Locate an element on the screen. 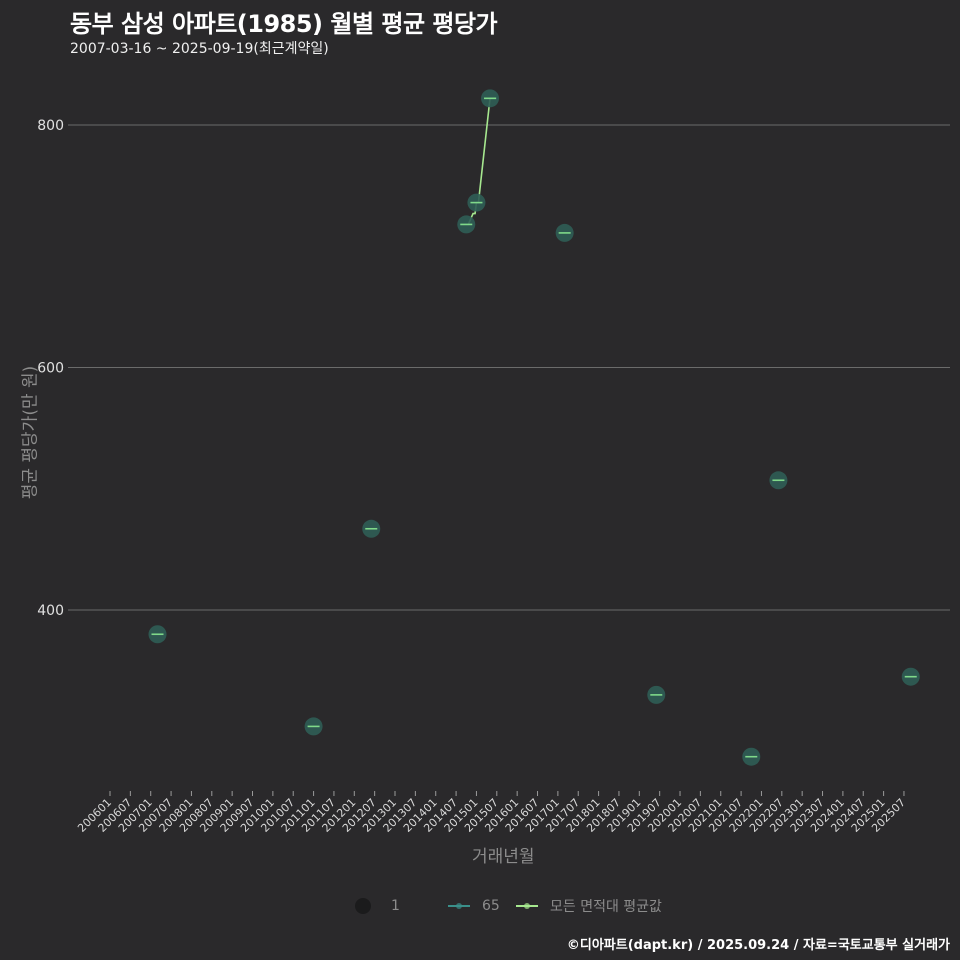  y-axis-label: 평균 평당가(만 원) is located at coordinates (30, 432).